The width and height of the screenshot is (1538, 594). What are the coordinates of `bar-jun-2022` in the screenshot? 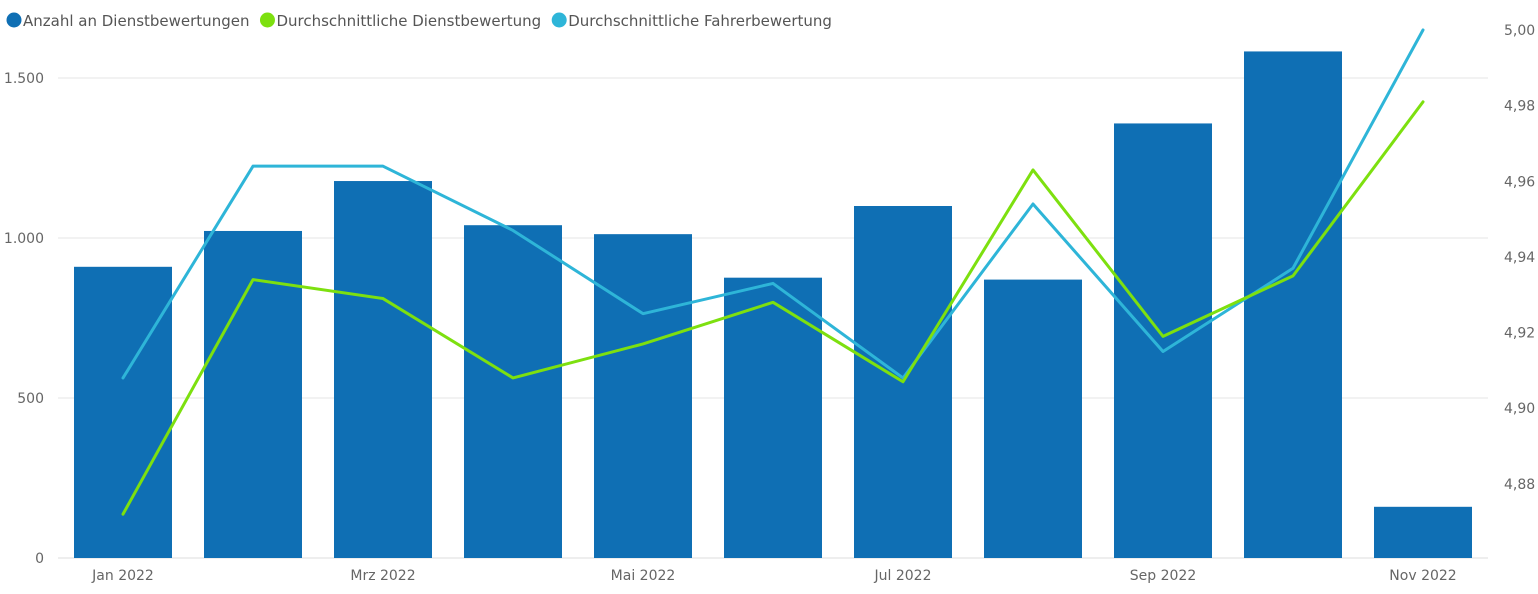 It's located at (773, 417).